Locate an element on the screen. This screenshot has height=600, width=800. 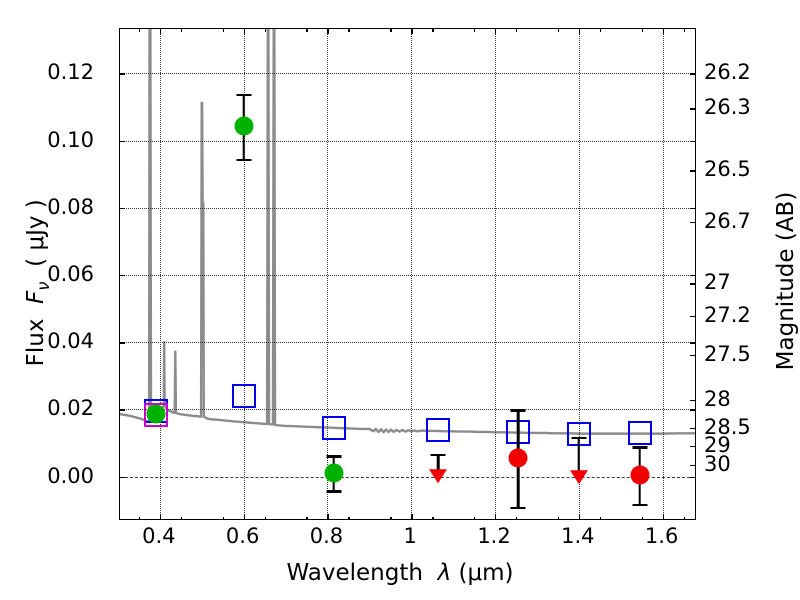
x-tick-label-3: 1 is located at coordinates (410, 536).